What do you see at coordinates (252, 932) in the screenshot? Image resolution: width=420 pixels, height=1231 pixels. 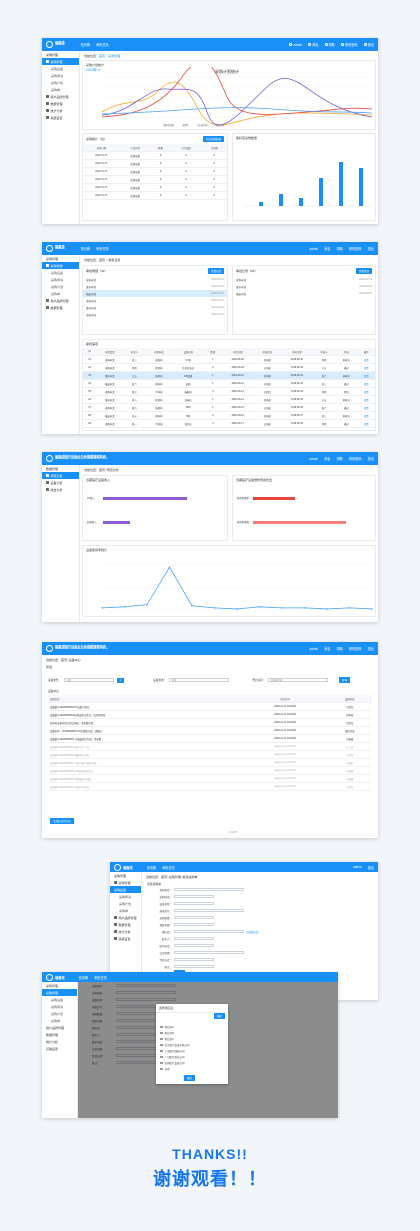 I see `add-supplier-link: 添加供应商` at bounding box center [252, 932].